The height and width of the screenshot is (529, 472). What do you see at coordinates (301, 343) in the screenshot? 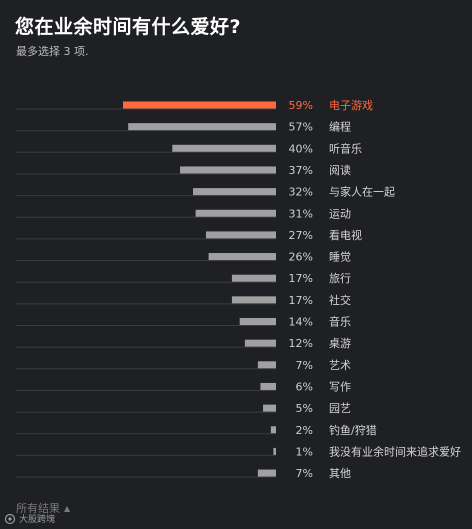
I see `data-label: 12%` at bounding box center [301, 343].